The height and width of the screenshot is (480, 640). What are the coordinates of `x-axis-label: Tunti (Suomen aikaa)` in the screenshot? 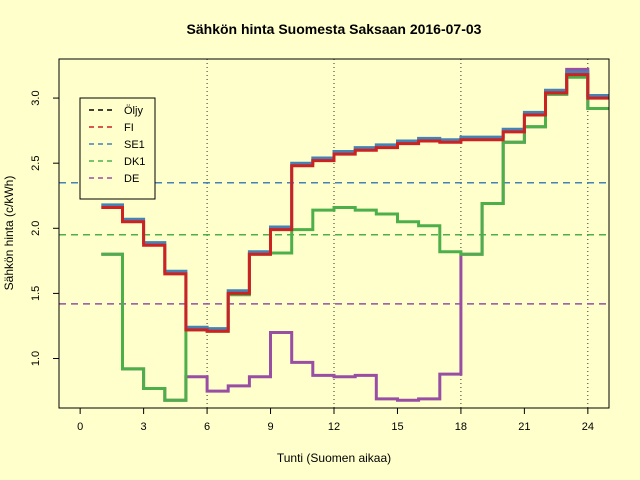 It's located at (334, 458).